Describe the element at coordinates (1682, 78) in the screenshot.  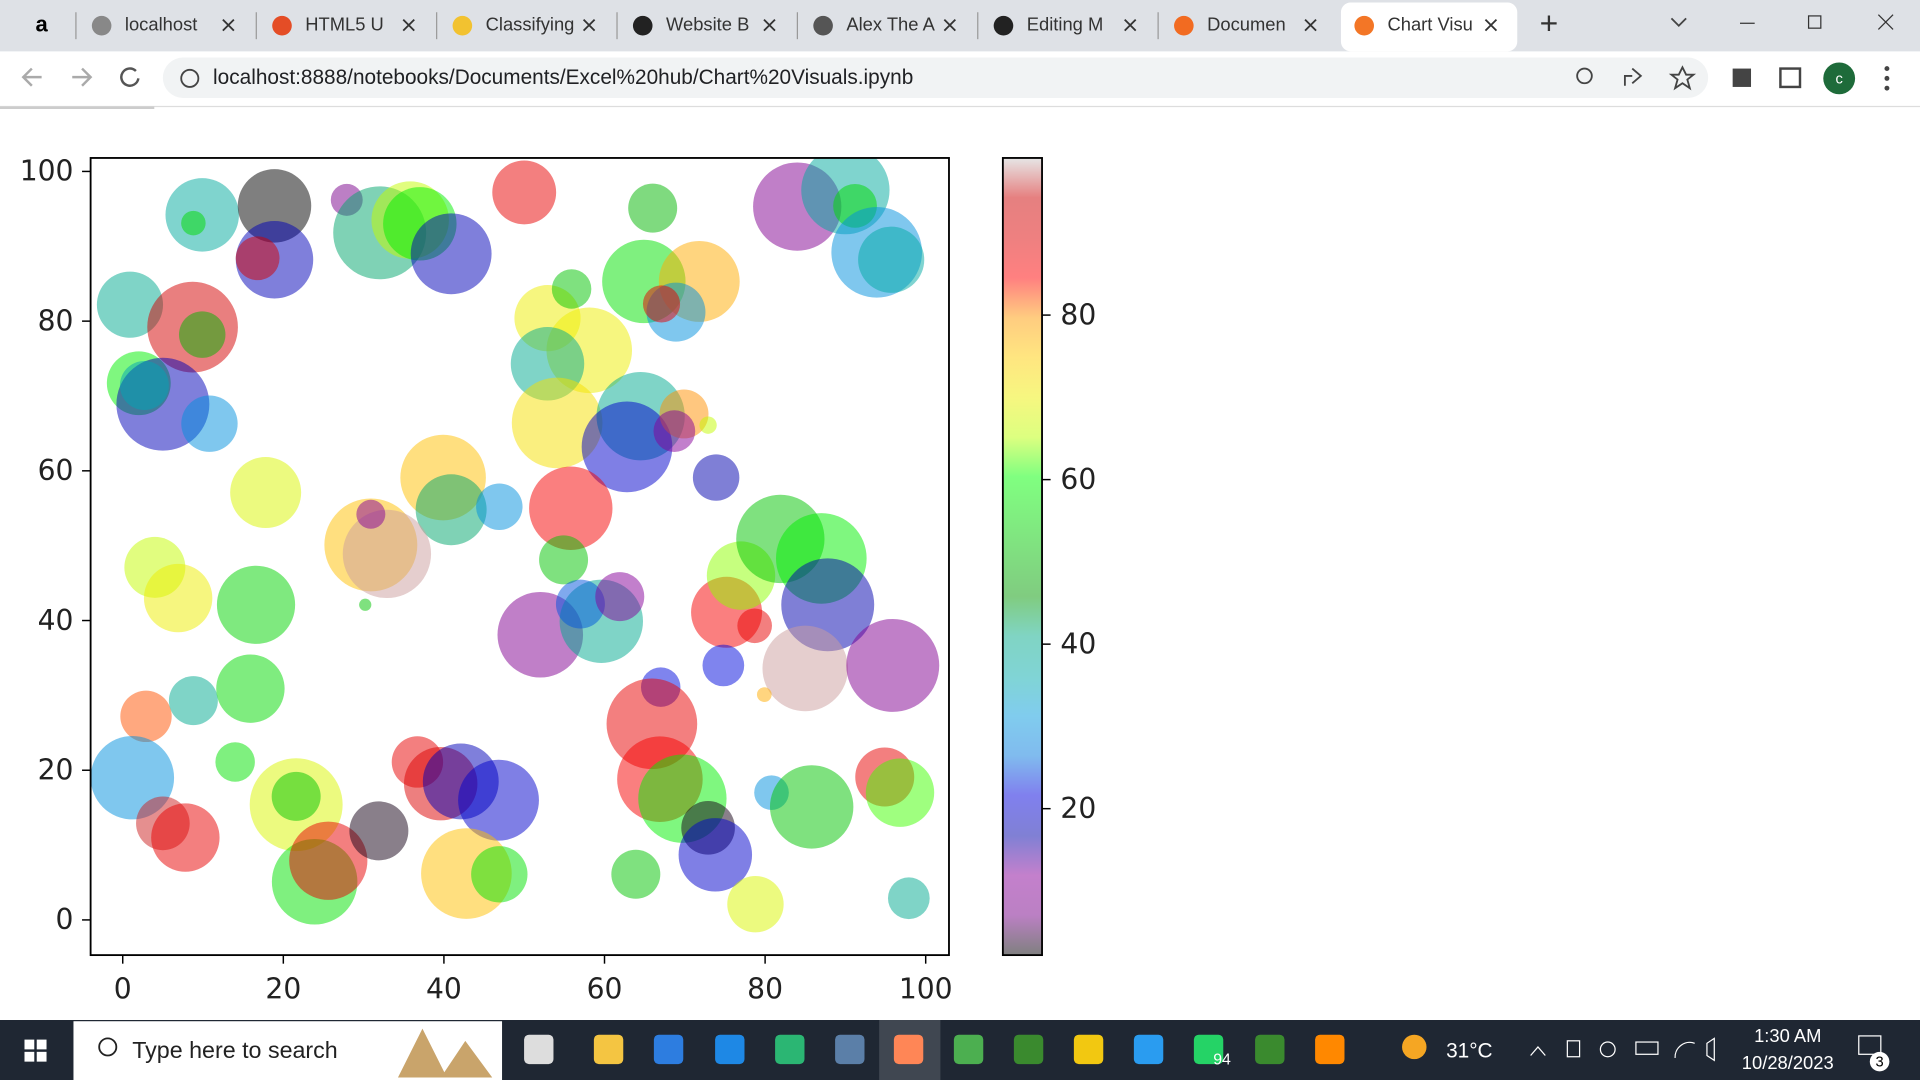
I see `bookmark-star` at that location.